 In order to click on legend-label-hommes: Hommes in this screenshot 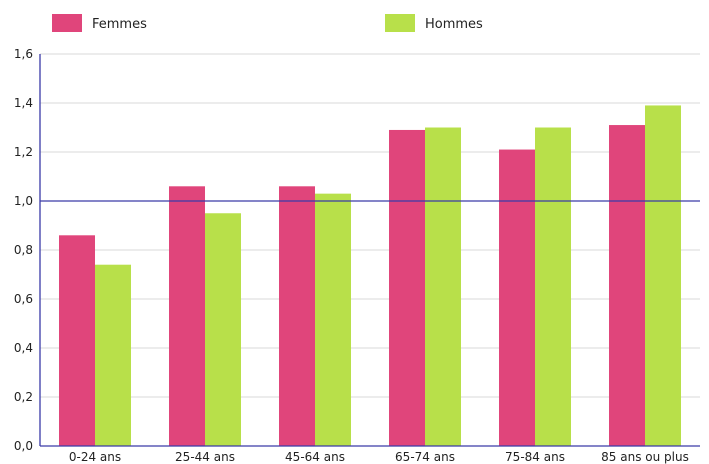, I will do `click(454, 24)`.